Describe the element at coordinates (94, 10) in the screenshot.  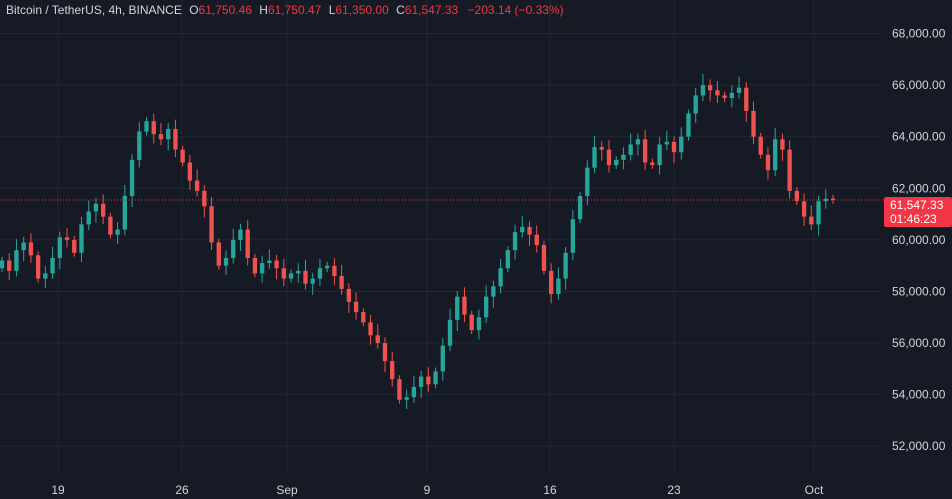
I see `symbol-title: Bitcoin / TetherUS, 4h, BINANCE` at that location.